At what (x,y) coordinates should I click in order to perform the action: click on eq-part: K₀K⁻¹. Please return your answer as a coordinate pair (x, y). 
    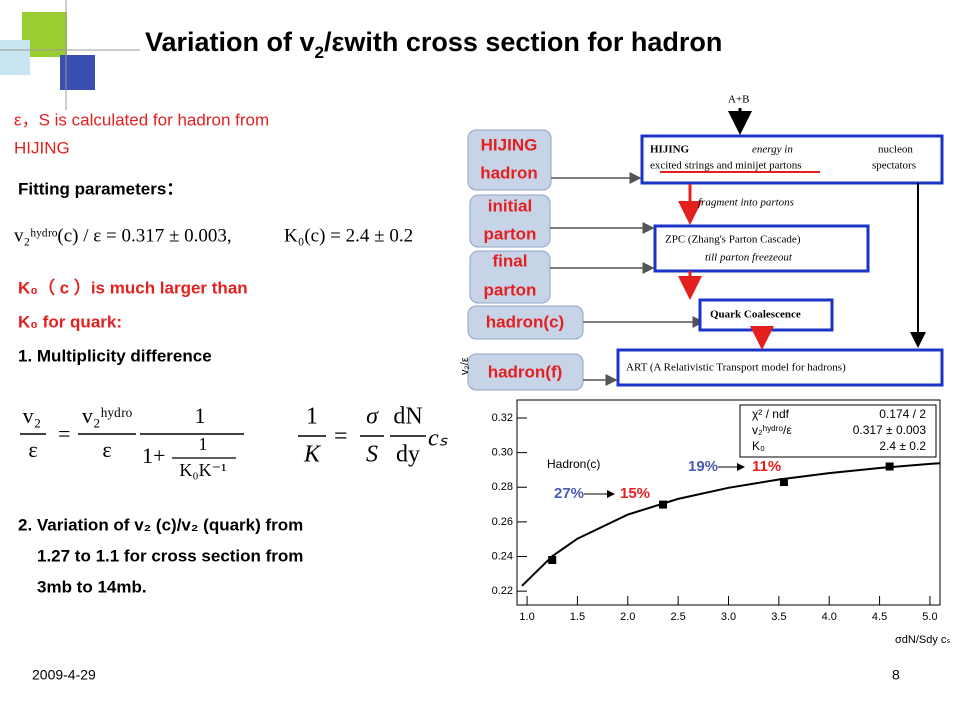
    Looking at the image, I should click on (202, 470).